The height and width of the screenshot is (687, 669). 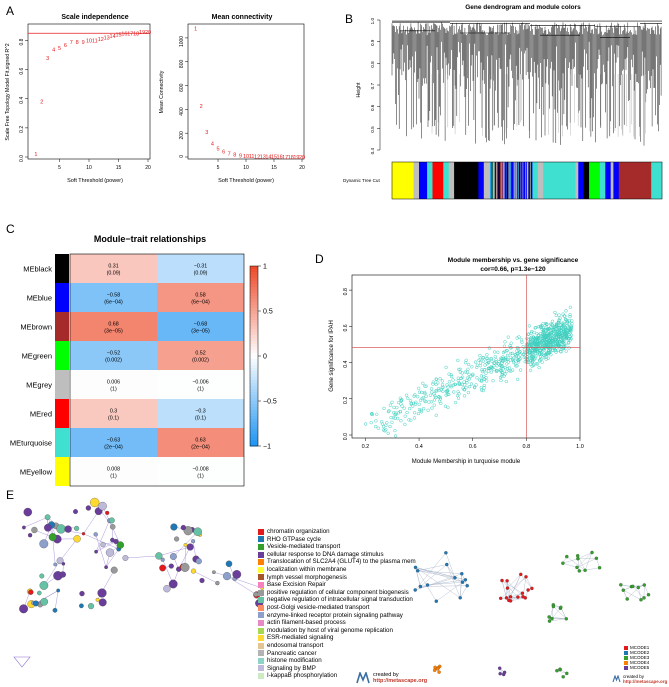 What do you see at coordinates (8, 91) in the screenshot?
I see `left-y-label: Scale Free Topology Model Fit,signed R^2` at bounding box center [8, 91].